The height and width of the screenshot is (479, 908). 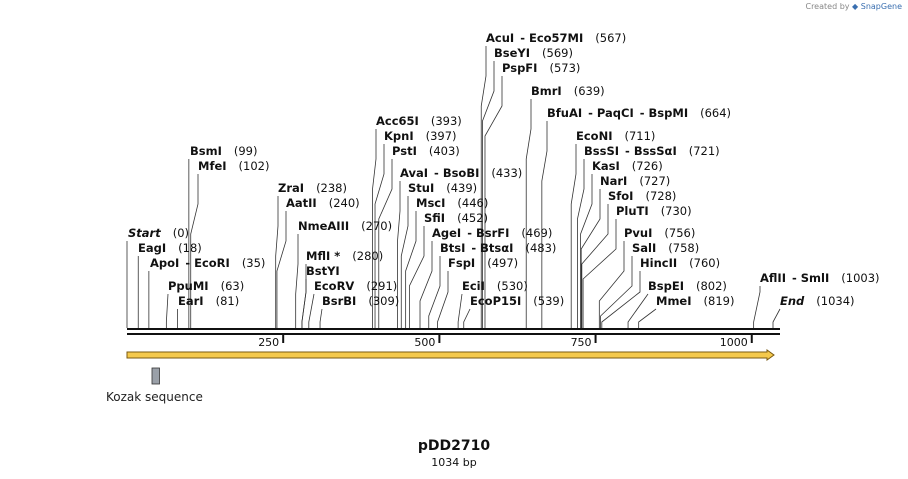 I want to click on site-label-mmei: MmeI (819), so click(x=695, y=301).